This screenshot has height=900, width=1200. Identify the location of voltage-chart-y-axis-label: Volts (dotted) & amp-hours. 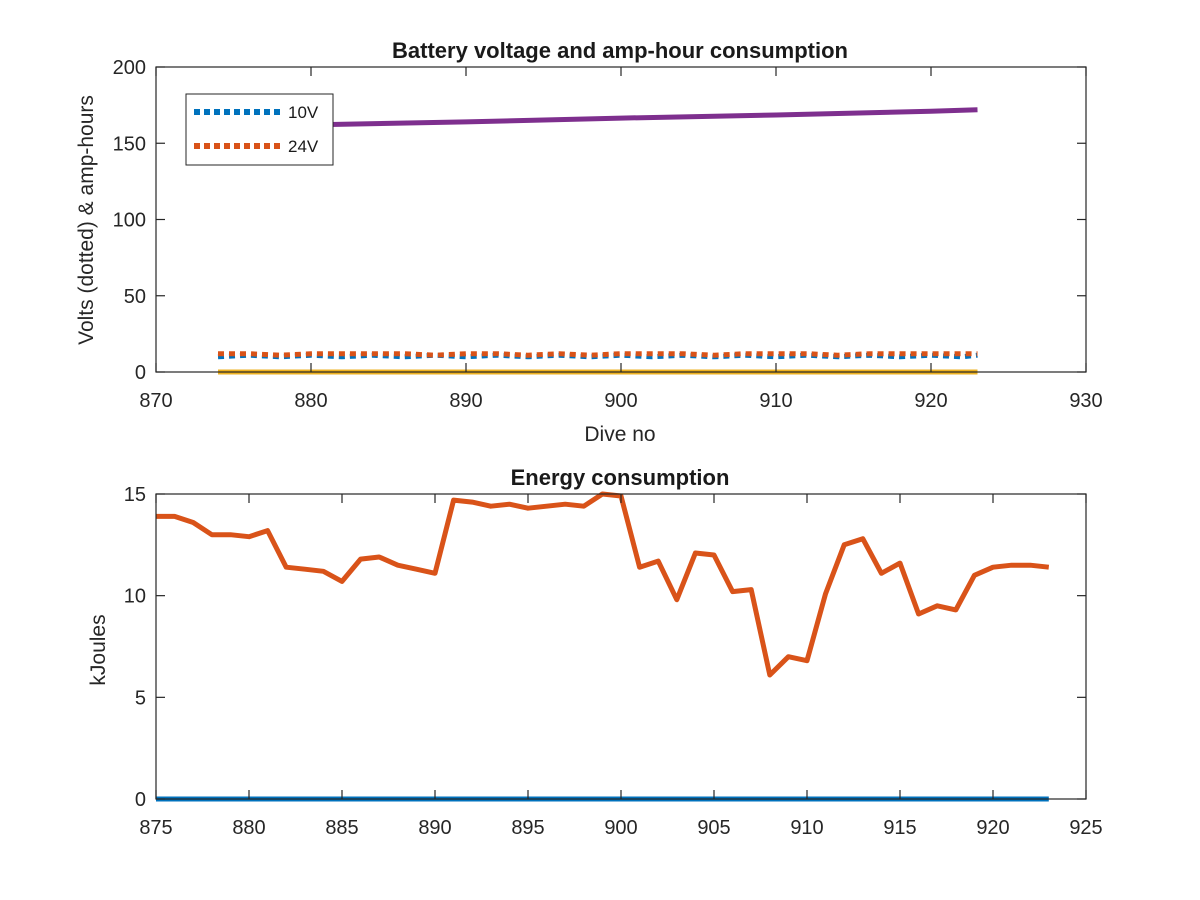
(86, 220).